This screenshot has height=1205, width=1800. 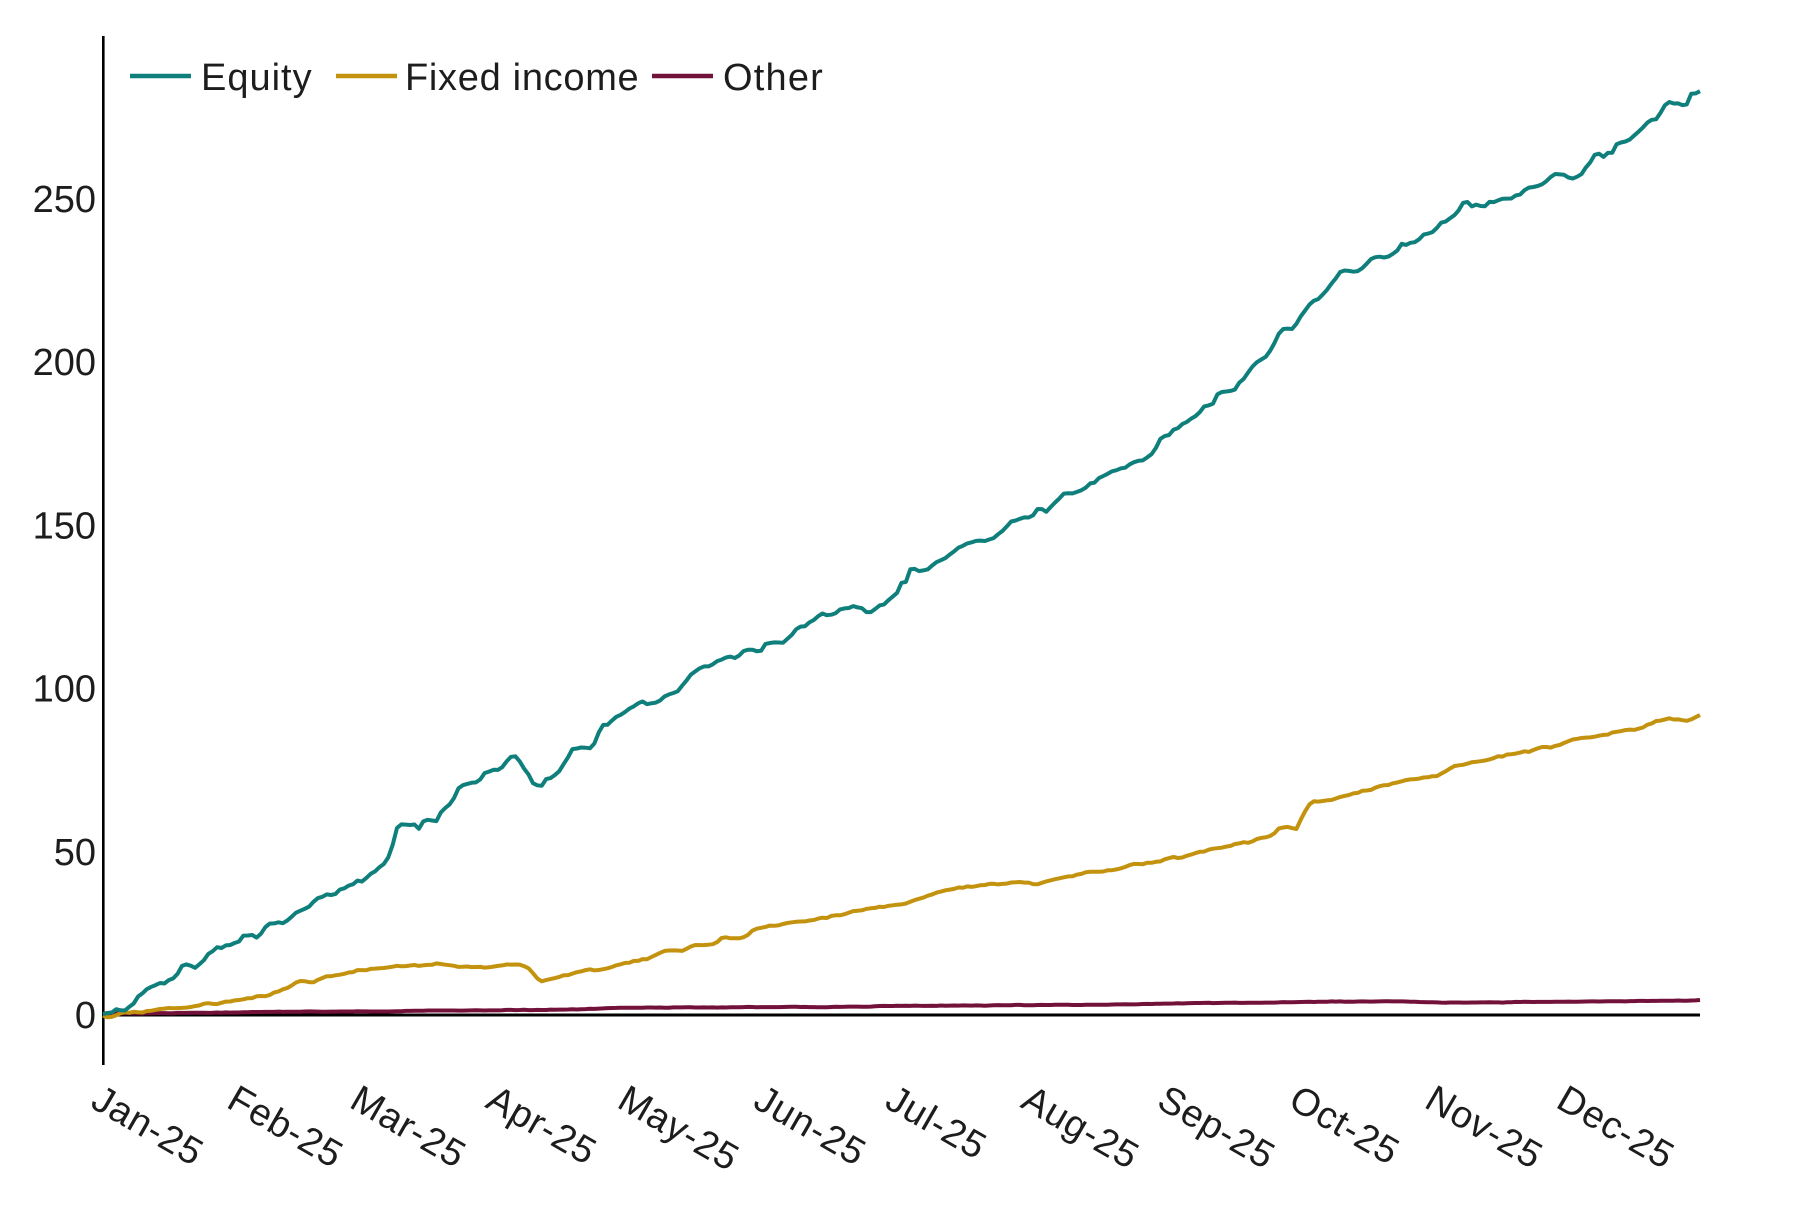 I want to click on svg-text: 0, so click(x=85, y=1016).